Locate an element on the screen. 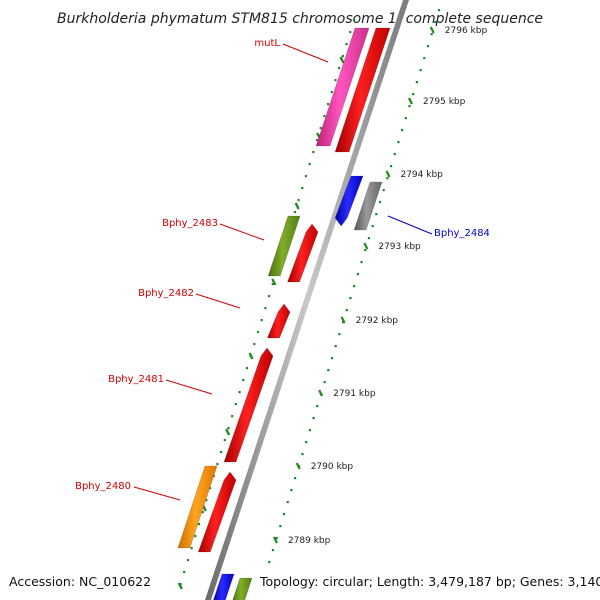  gene-label: mutL is located at coordinates (267, 43).